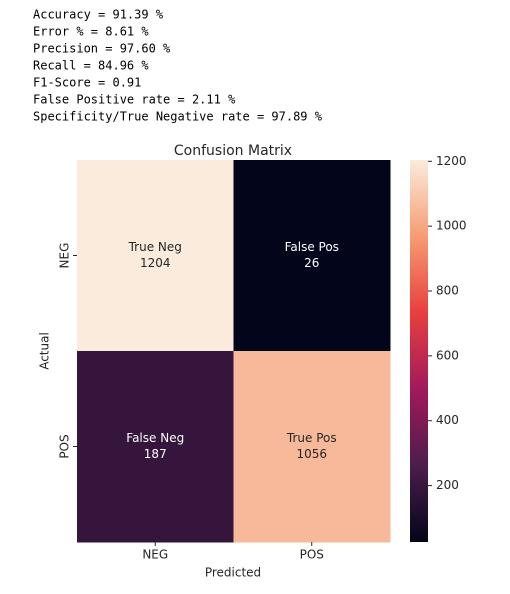 The width and height of the screenshot is (510, 594). I want to click on cell-name: True Pos, so click(311, 438).